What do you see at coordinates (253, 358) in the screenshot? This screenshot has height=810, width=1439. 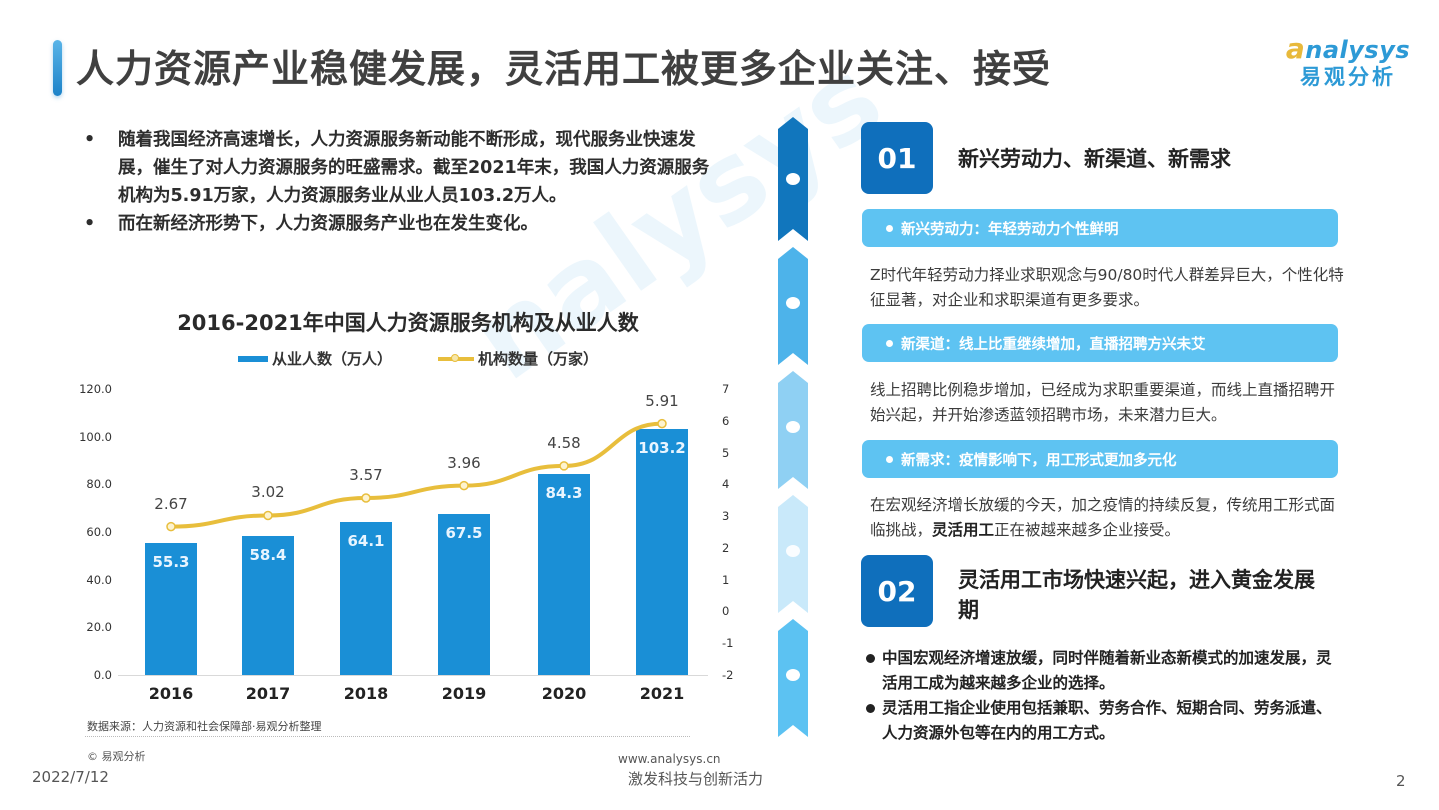 I see `legend-bar-swatch-icon` at bounding box center [253, 358].